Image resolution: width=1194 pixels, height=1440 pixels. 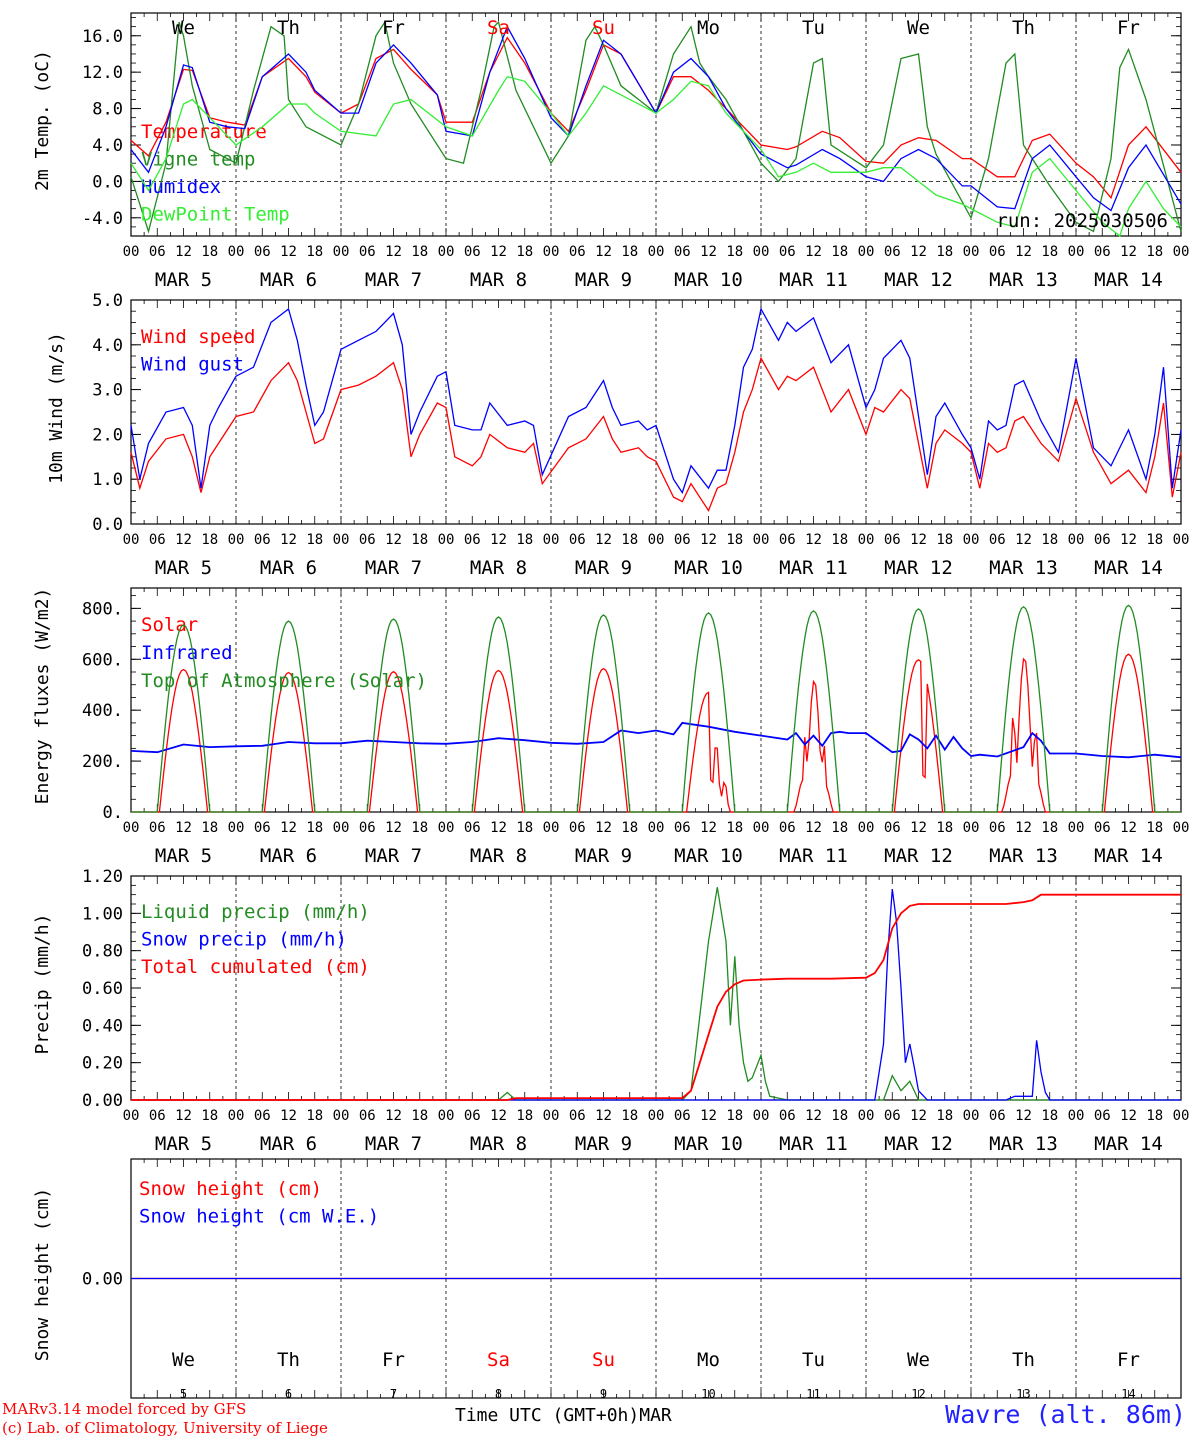 What do you see at coordinates (1128, 1360) in the screenshot?
I see `weekday-label: Fr` at bounding box center [1128, 1360].